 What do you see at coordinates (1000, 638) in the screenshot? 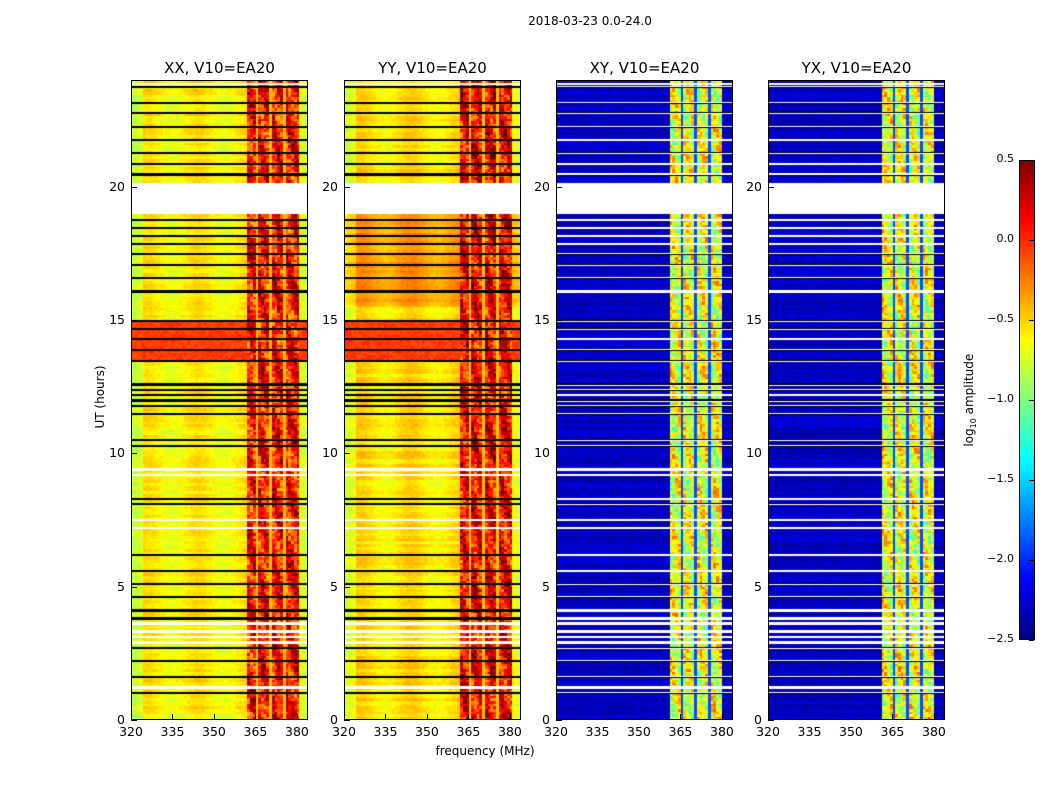
I see `colorbar-tick-label: −2.5` at bounding box center [1000, 638].